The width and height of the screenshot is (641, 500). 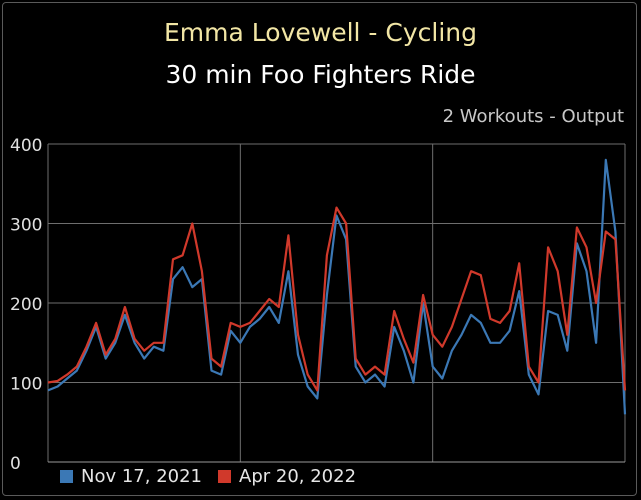 I want to click on legend-item-series-1: Nov 17, 2021, so click(x=131, y=476).